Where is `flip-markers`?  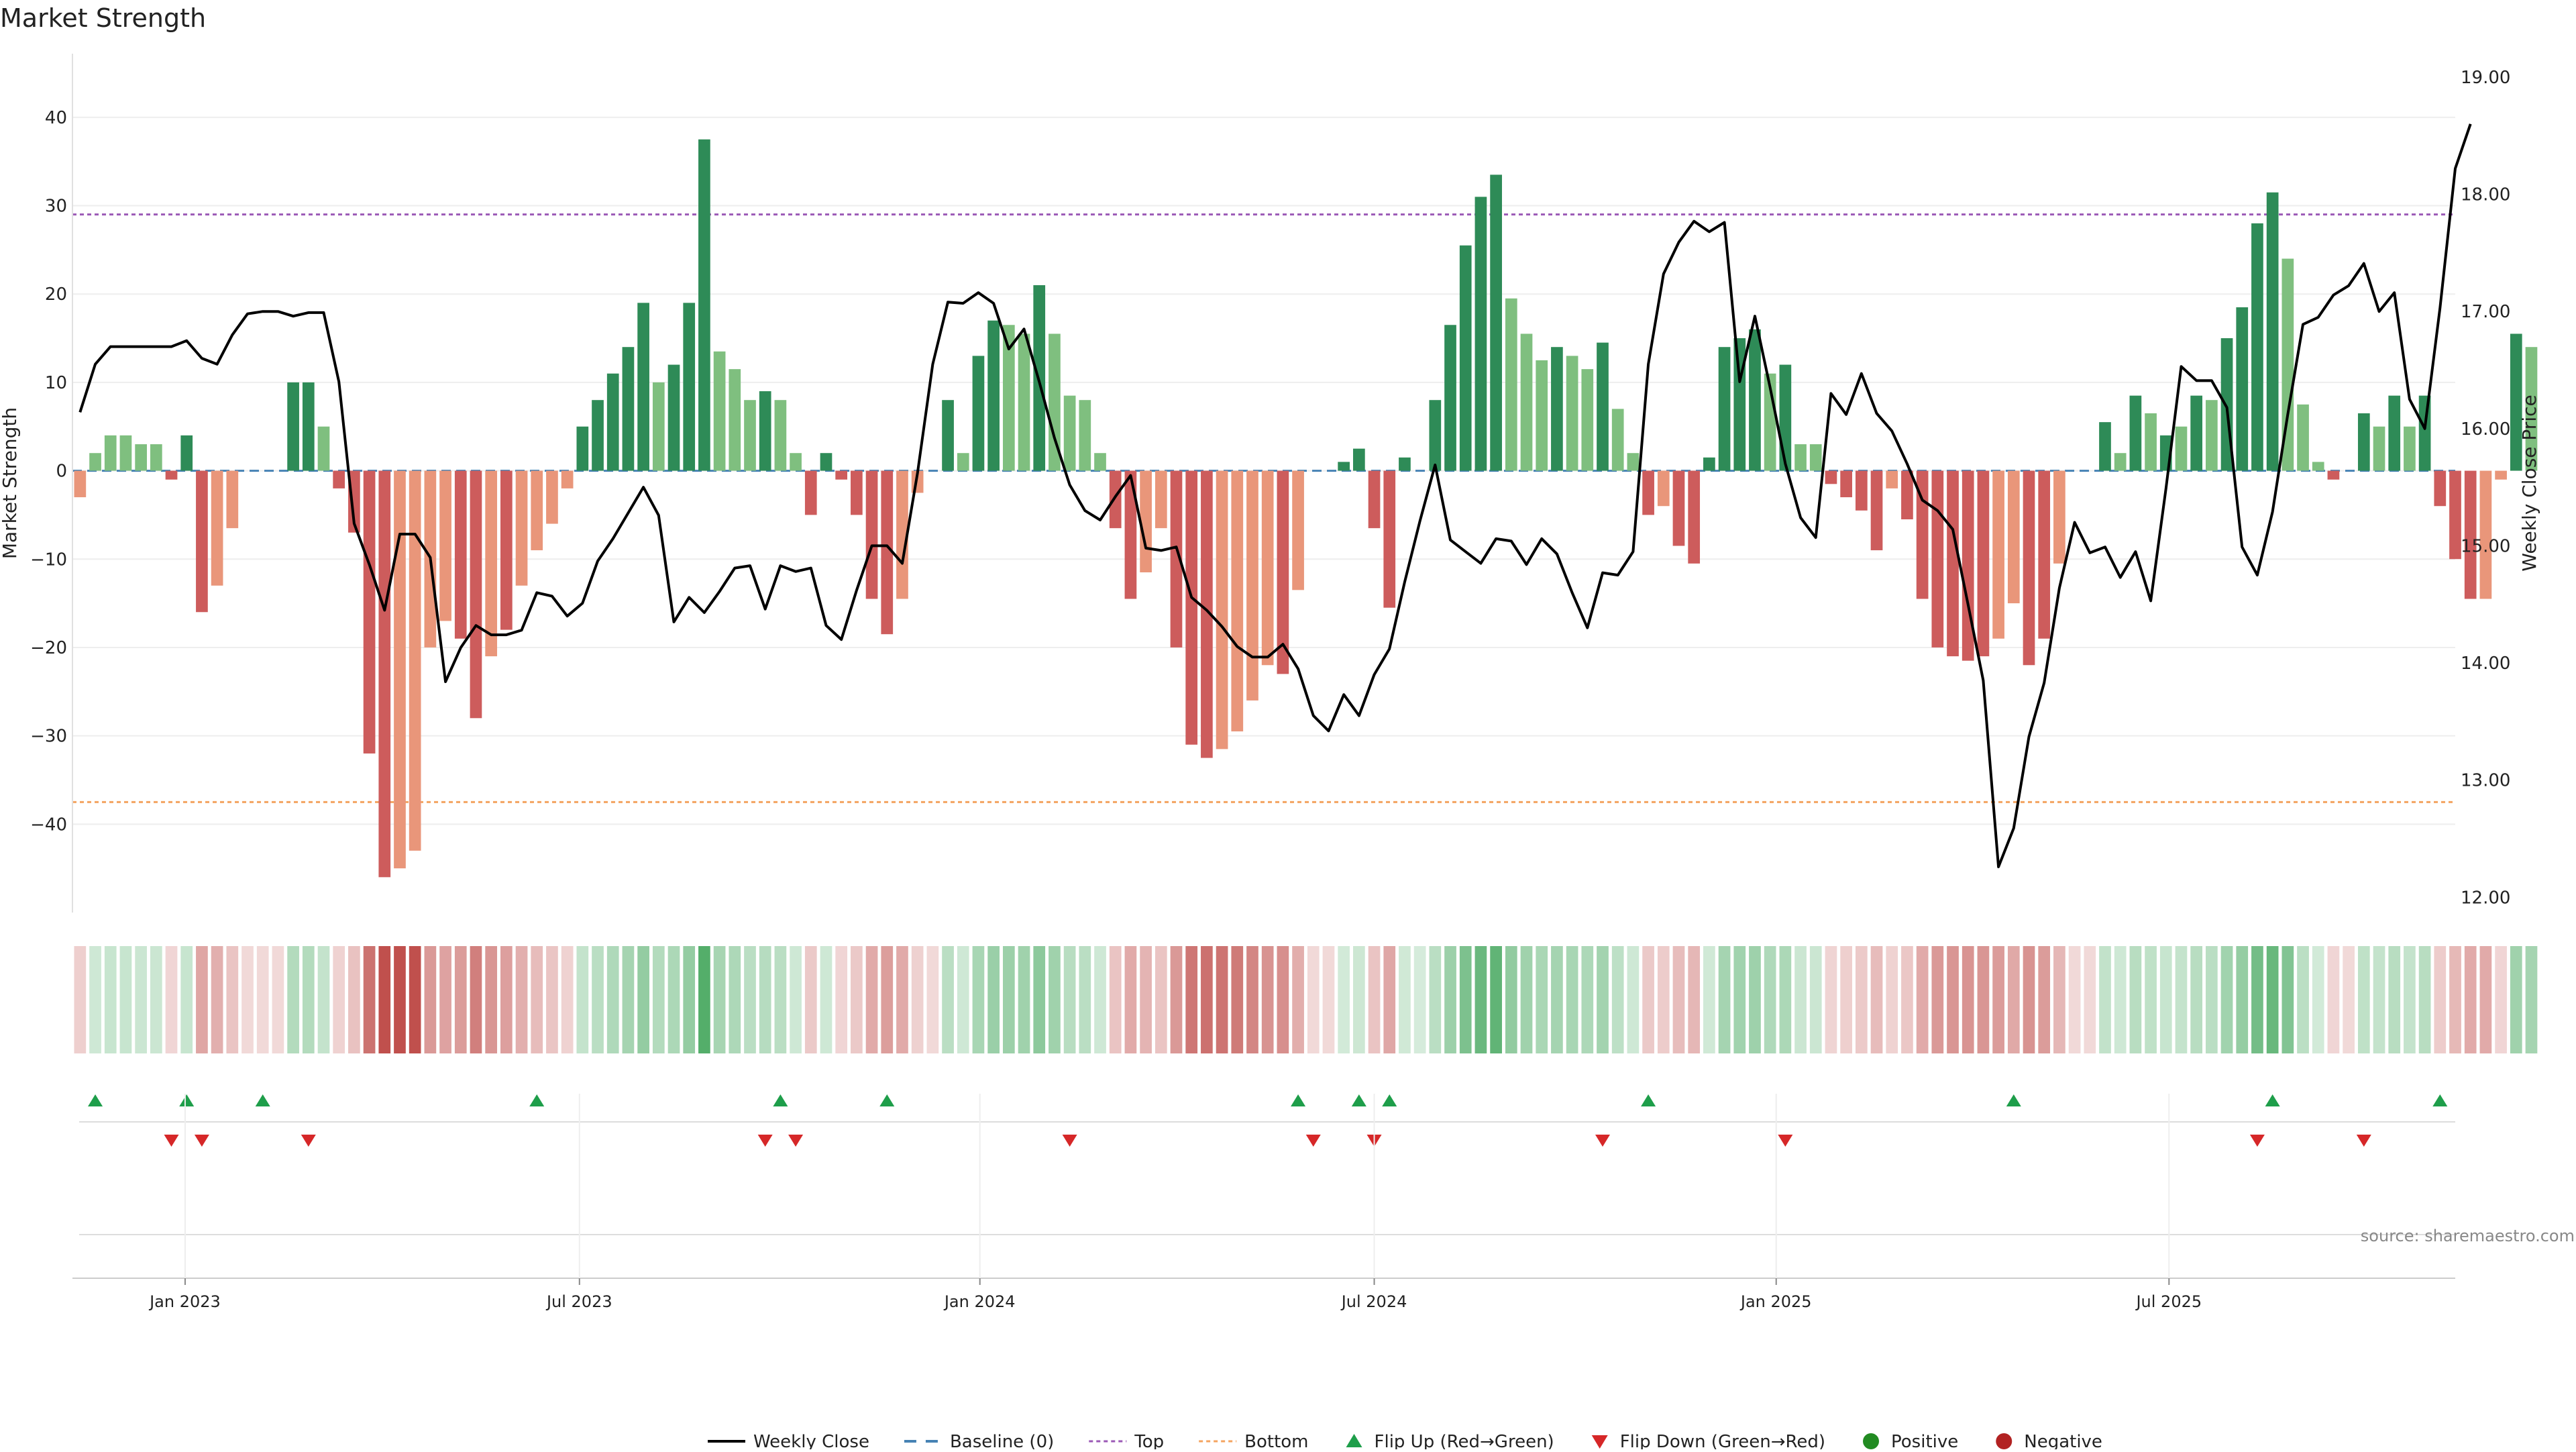
flip-markers is located at coordinates (1267, 1165).